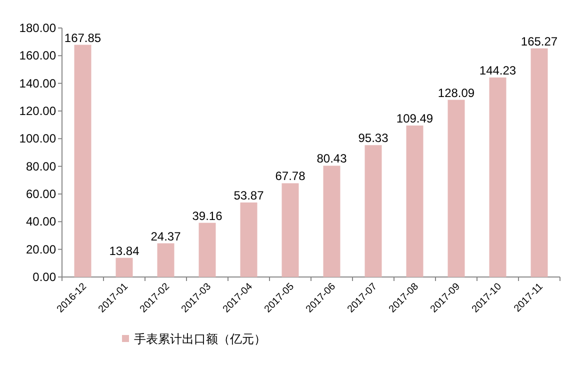  What do you see at coordinates (37, 139) in the screenshot?
I see `y-tick-label: 100.00` at bounding box center [37, 139].